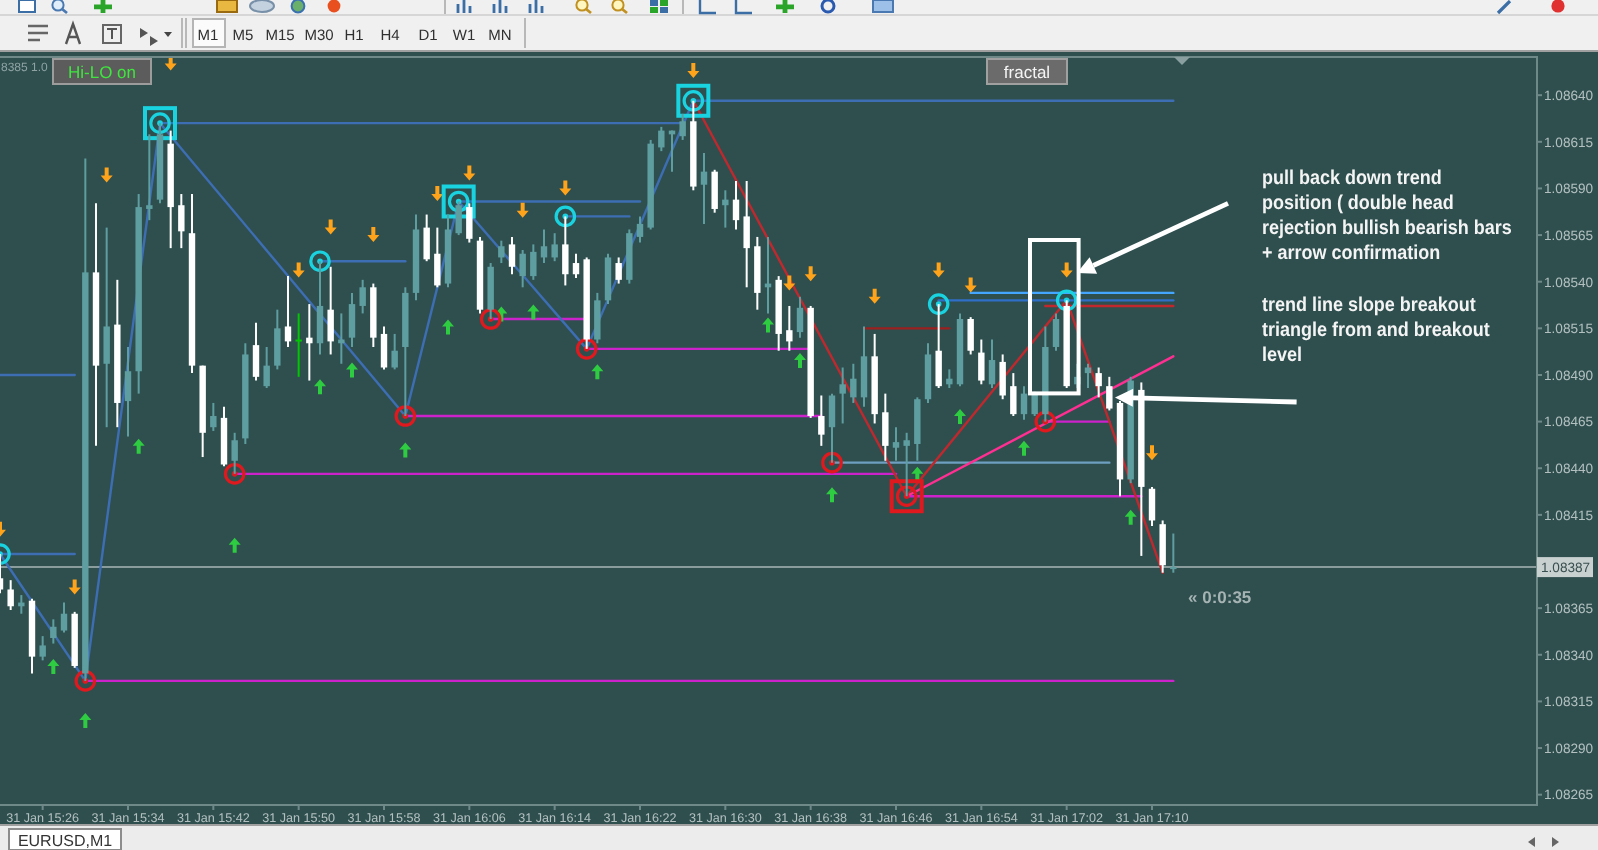 The height and width of the screenshot is (850, 1598). What do you see at coordinates (1377, 331) in the screenshot?
I see `annotation: trend line slope breakout triangle from and breakout level` at bounding box center [1377, 331].